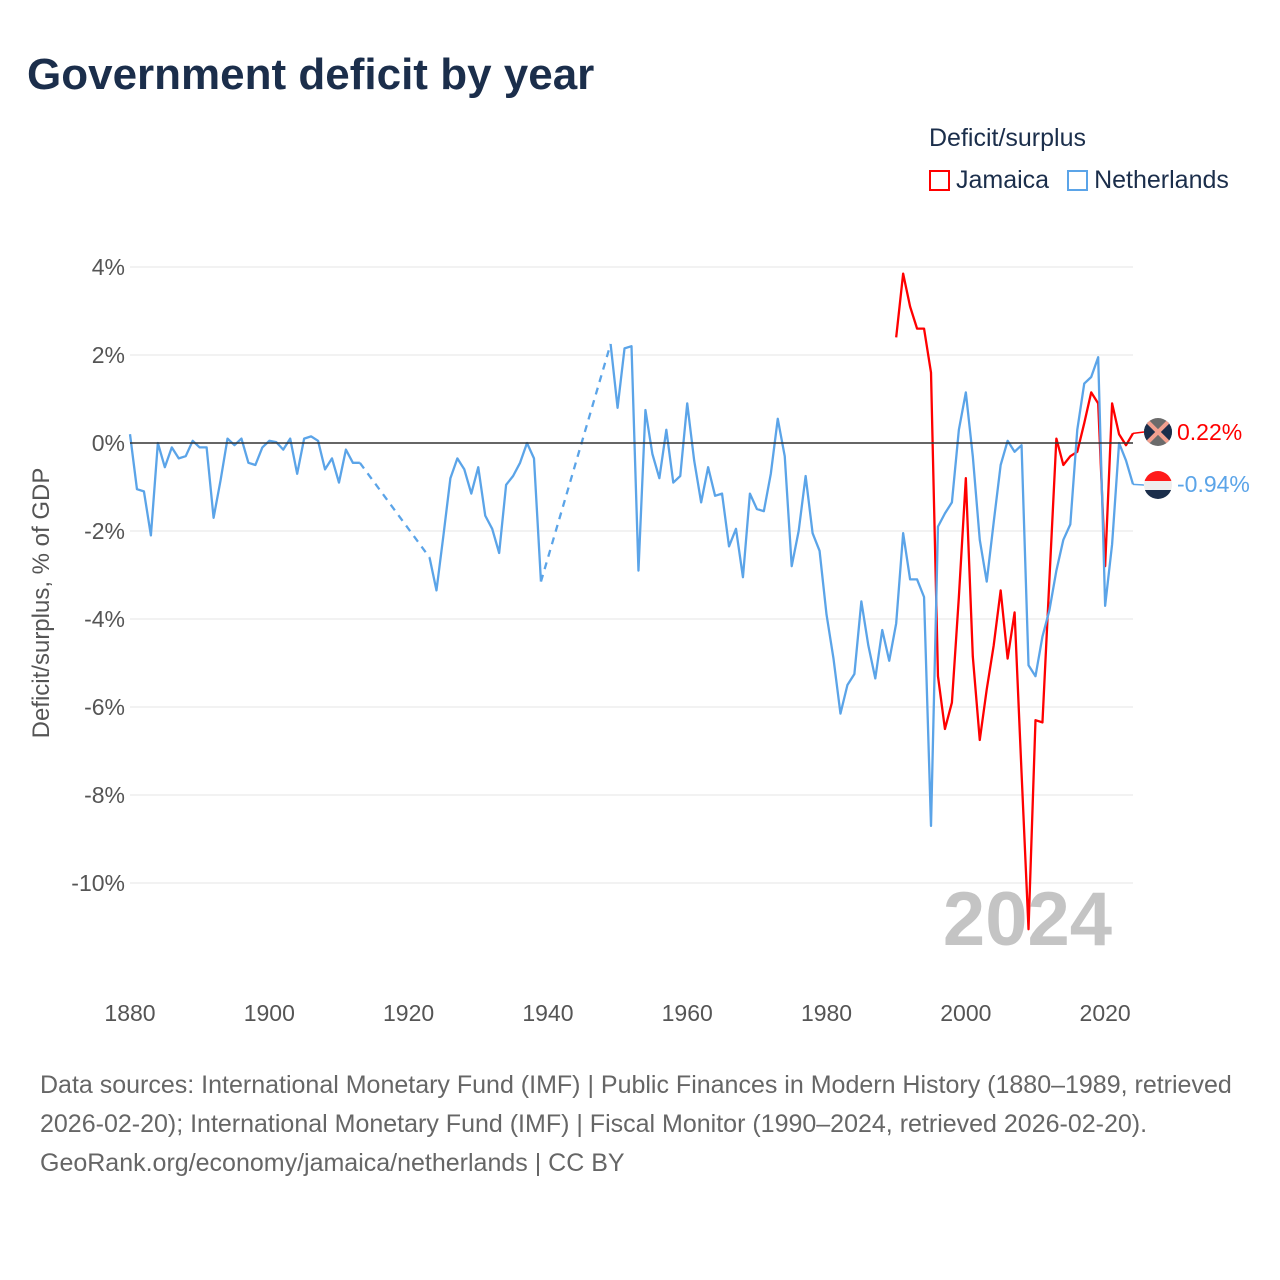 This screenshot has width=1280, height=1280. What do you see at coordinates (108, 267) in the screenshot?
I see `y-tick-label: 4%` at bounding box center [108, 267].